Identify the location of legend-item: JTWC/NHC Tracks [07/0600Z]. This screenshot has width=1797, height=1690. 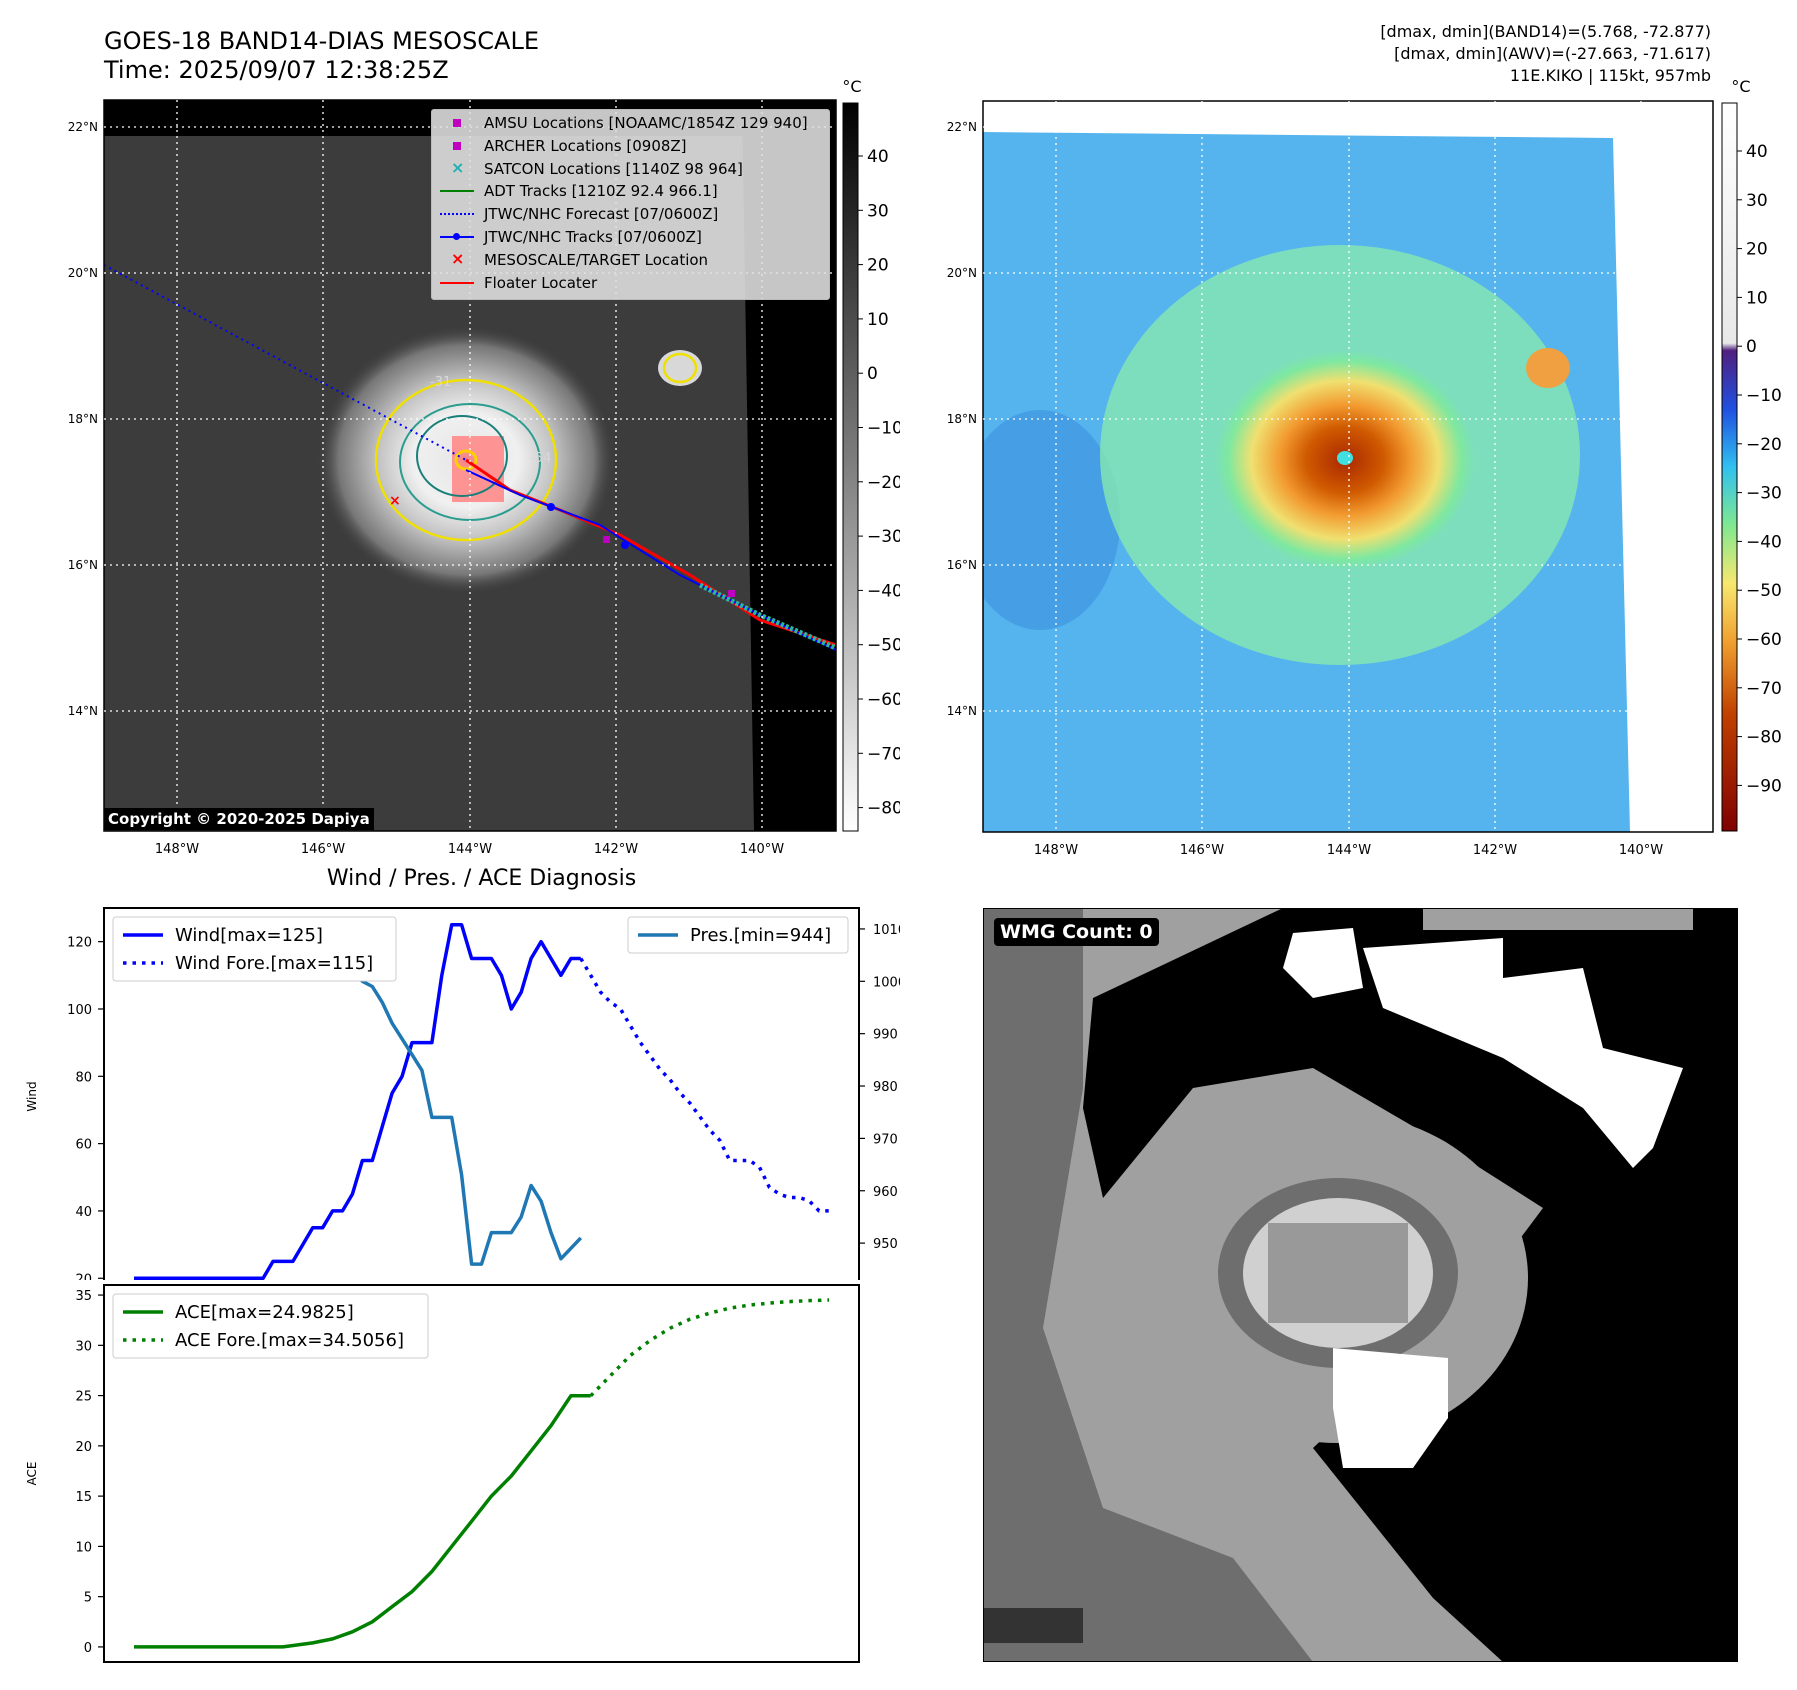
(570, 237).